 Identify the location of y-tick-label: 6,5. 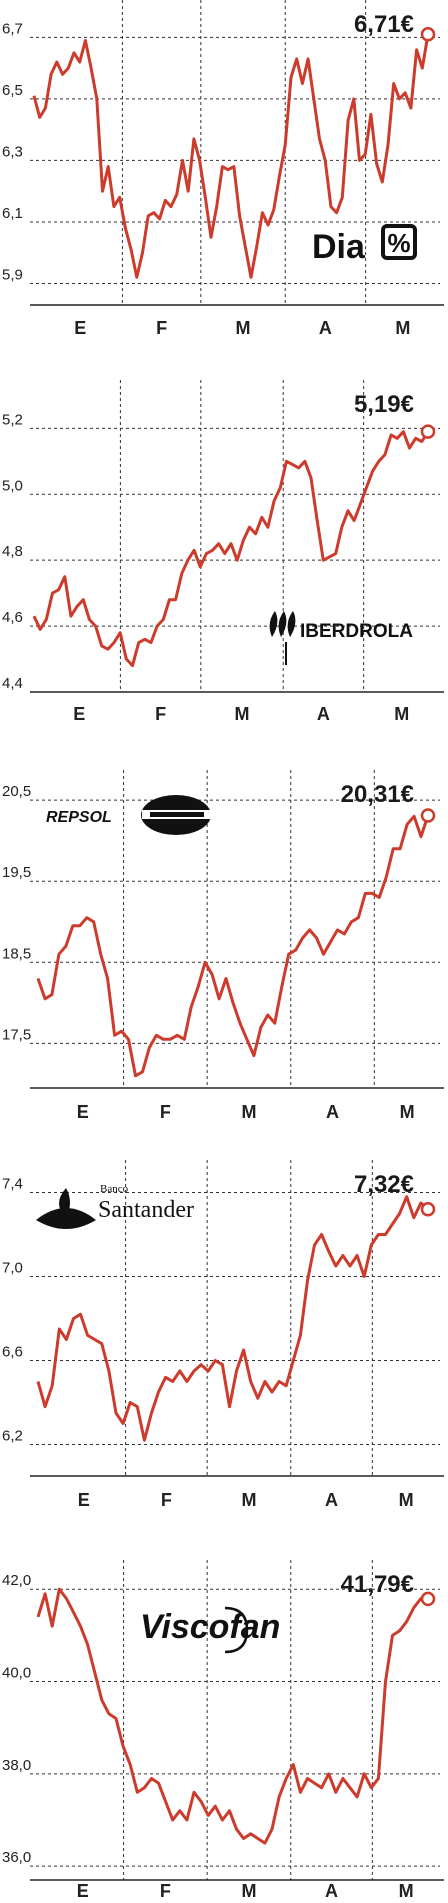
(12, 90).